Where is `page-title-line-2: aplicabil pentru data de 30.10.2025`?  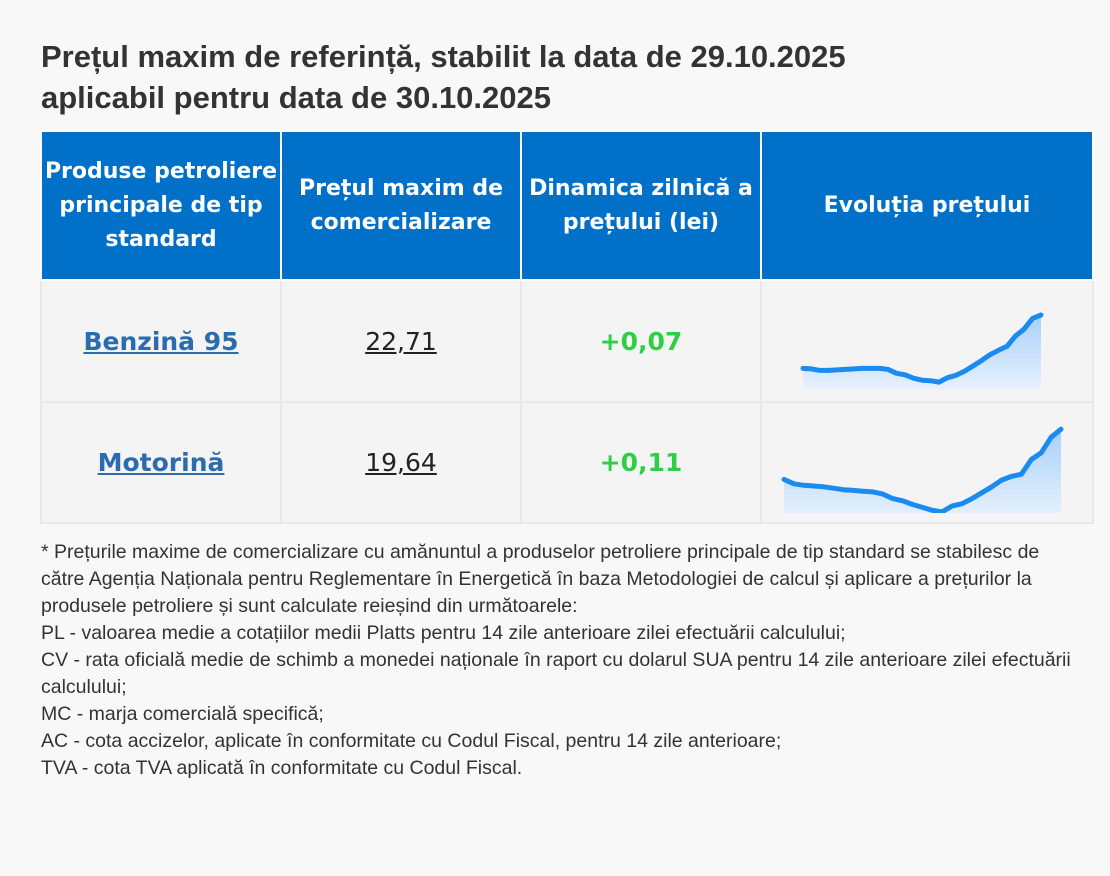
page-title-line-2: aplicabil pentru data de 30.10.2025 is located at coordinates (296, 97).